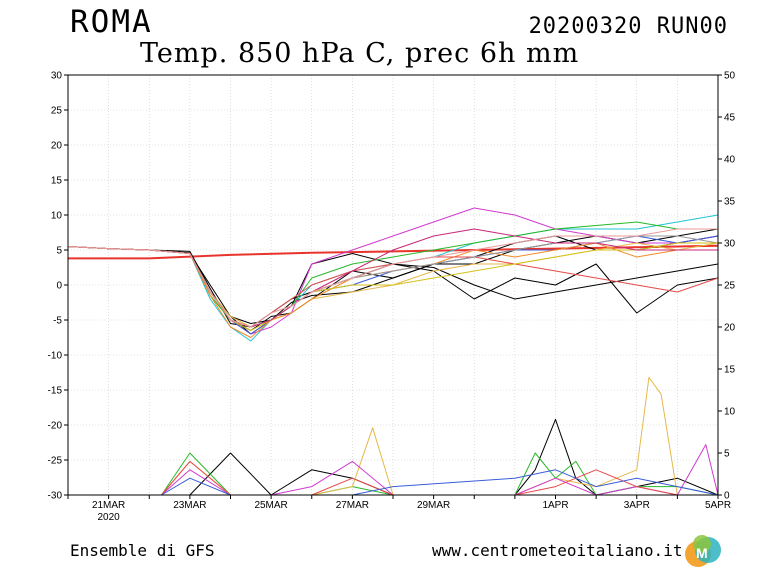 The height and width of the screenshot is (576, 768). Describe the element at coordinates (55, 426) in the screenshot. I see `y-left-tick-label: -20` at that location.